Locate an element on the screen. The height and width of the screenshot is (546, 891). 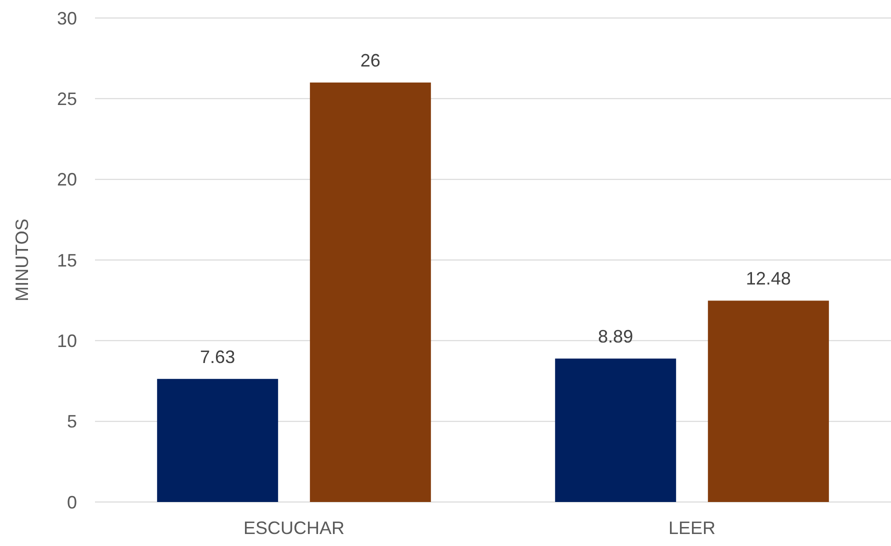
data-label: 7.63 is located at coordinates (218, 356).